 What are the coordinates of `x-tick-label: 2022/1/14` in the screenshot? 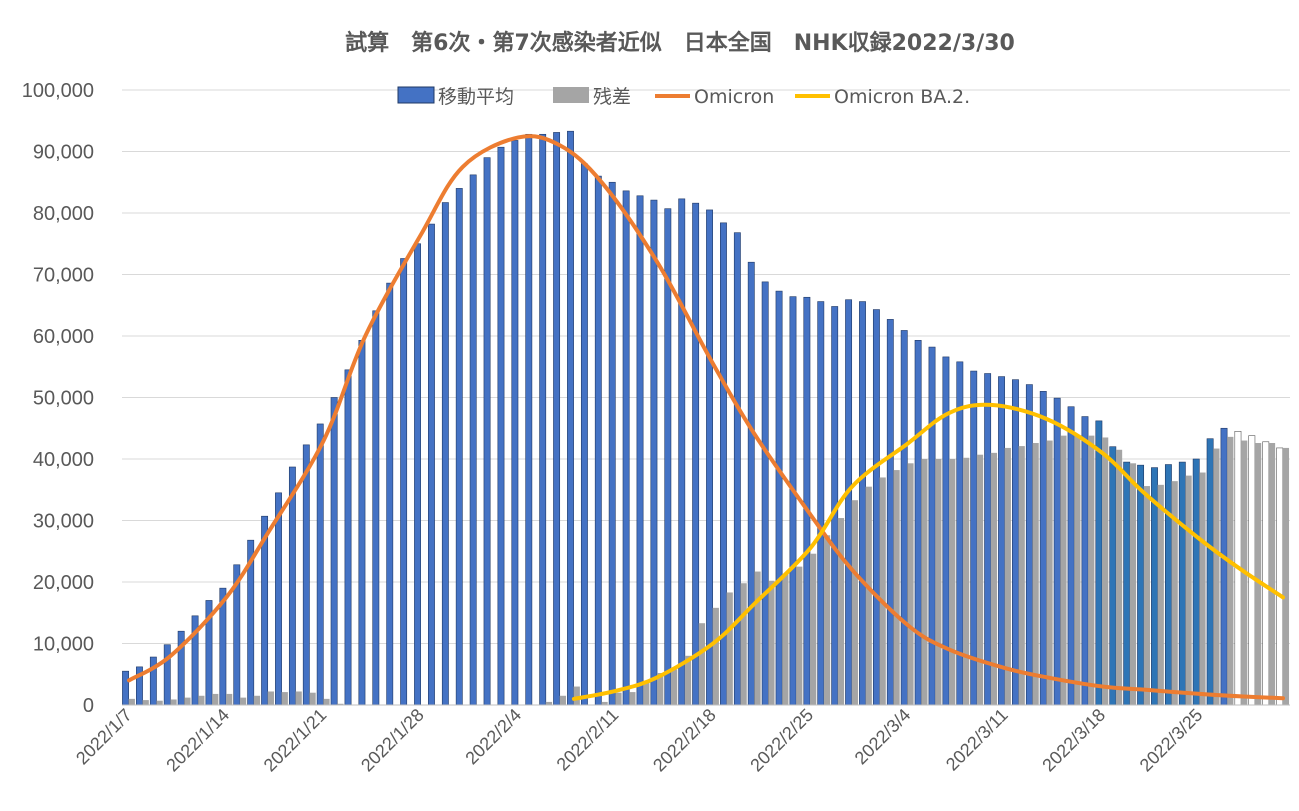 It's located at (197, 740).